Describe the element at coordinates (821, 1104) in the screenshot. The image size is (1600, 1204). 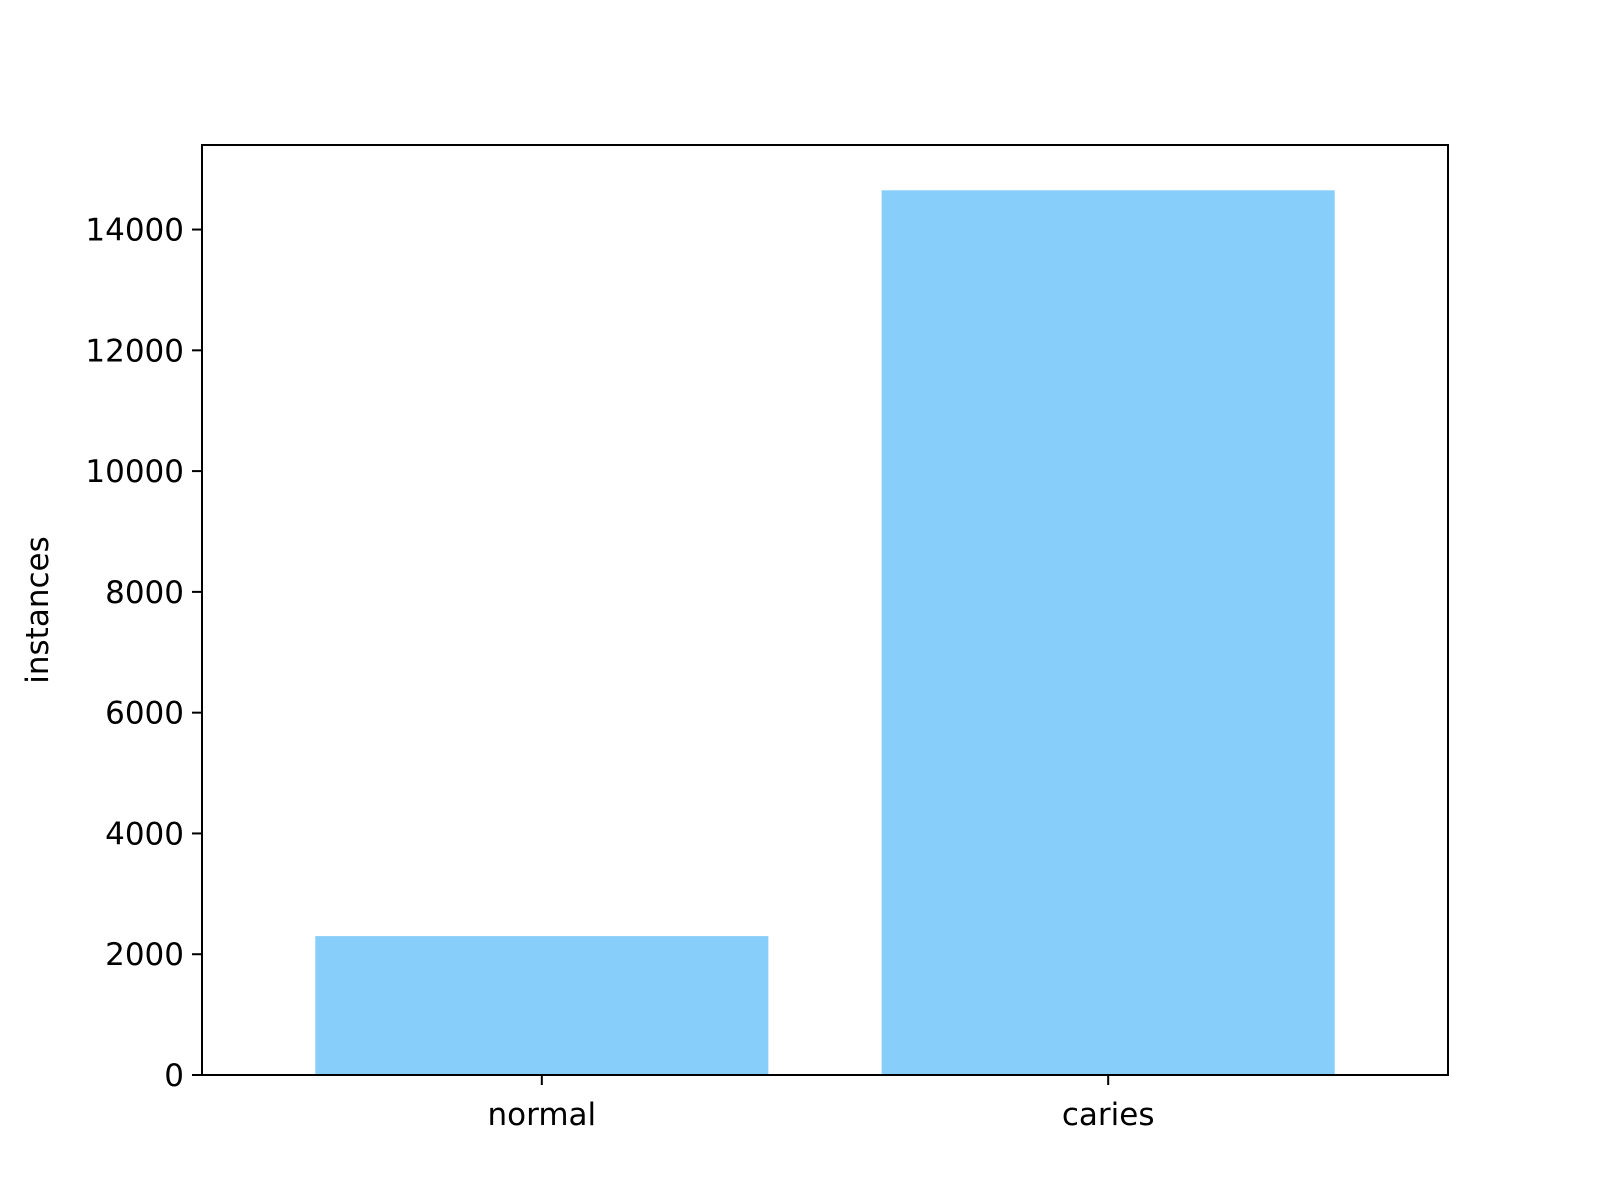
I see `x-axis-ticks: normal caries` at that location.